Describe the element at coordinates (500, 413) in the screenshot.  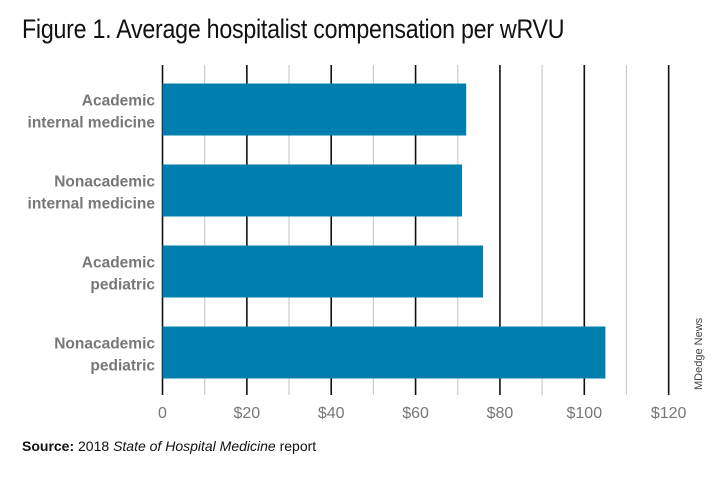
I see `x-tick-label: $80` at that location.